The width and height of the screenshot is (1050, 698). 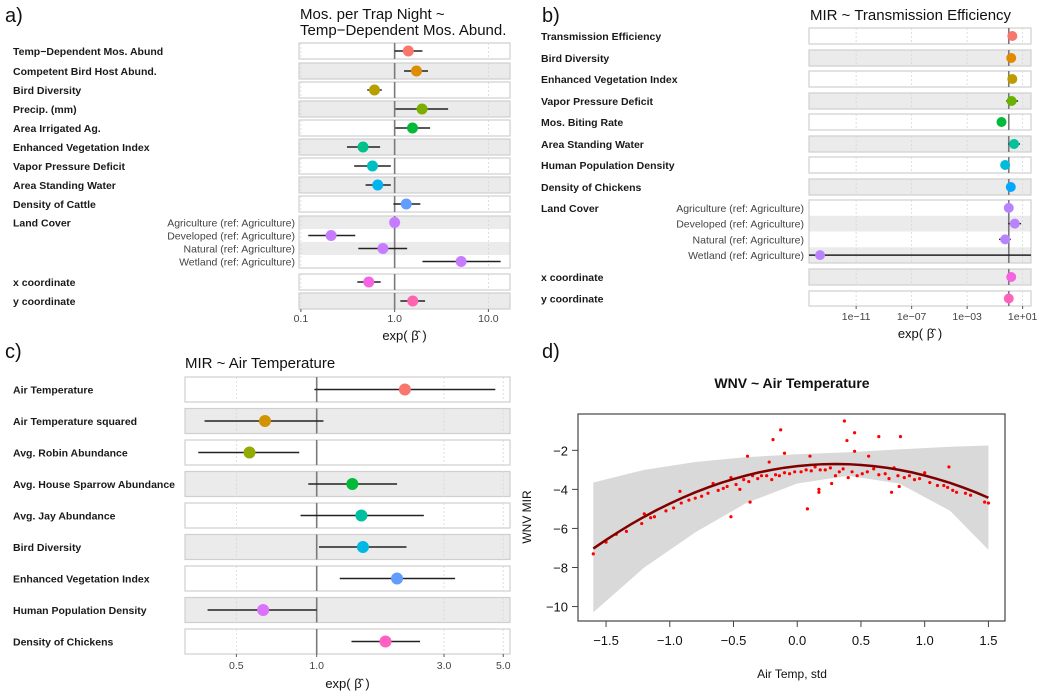 I want to click on variable-label: Density of Chickens, so click(x=63, y=643).